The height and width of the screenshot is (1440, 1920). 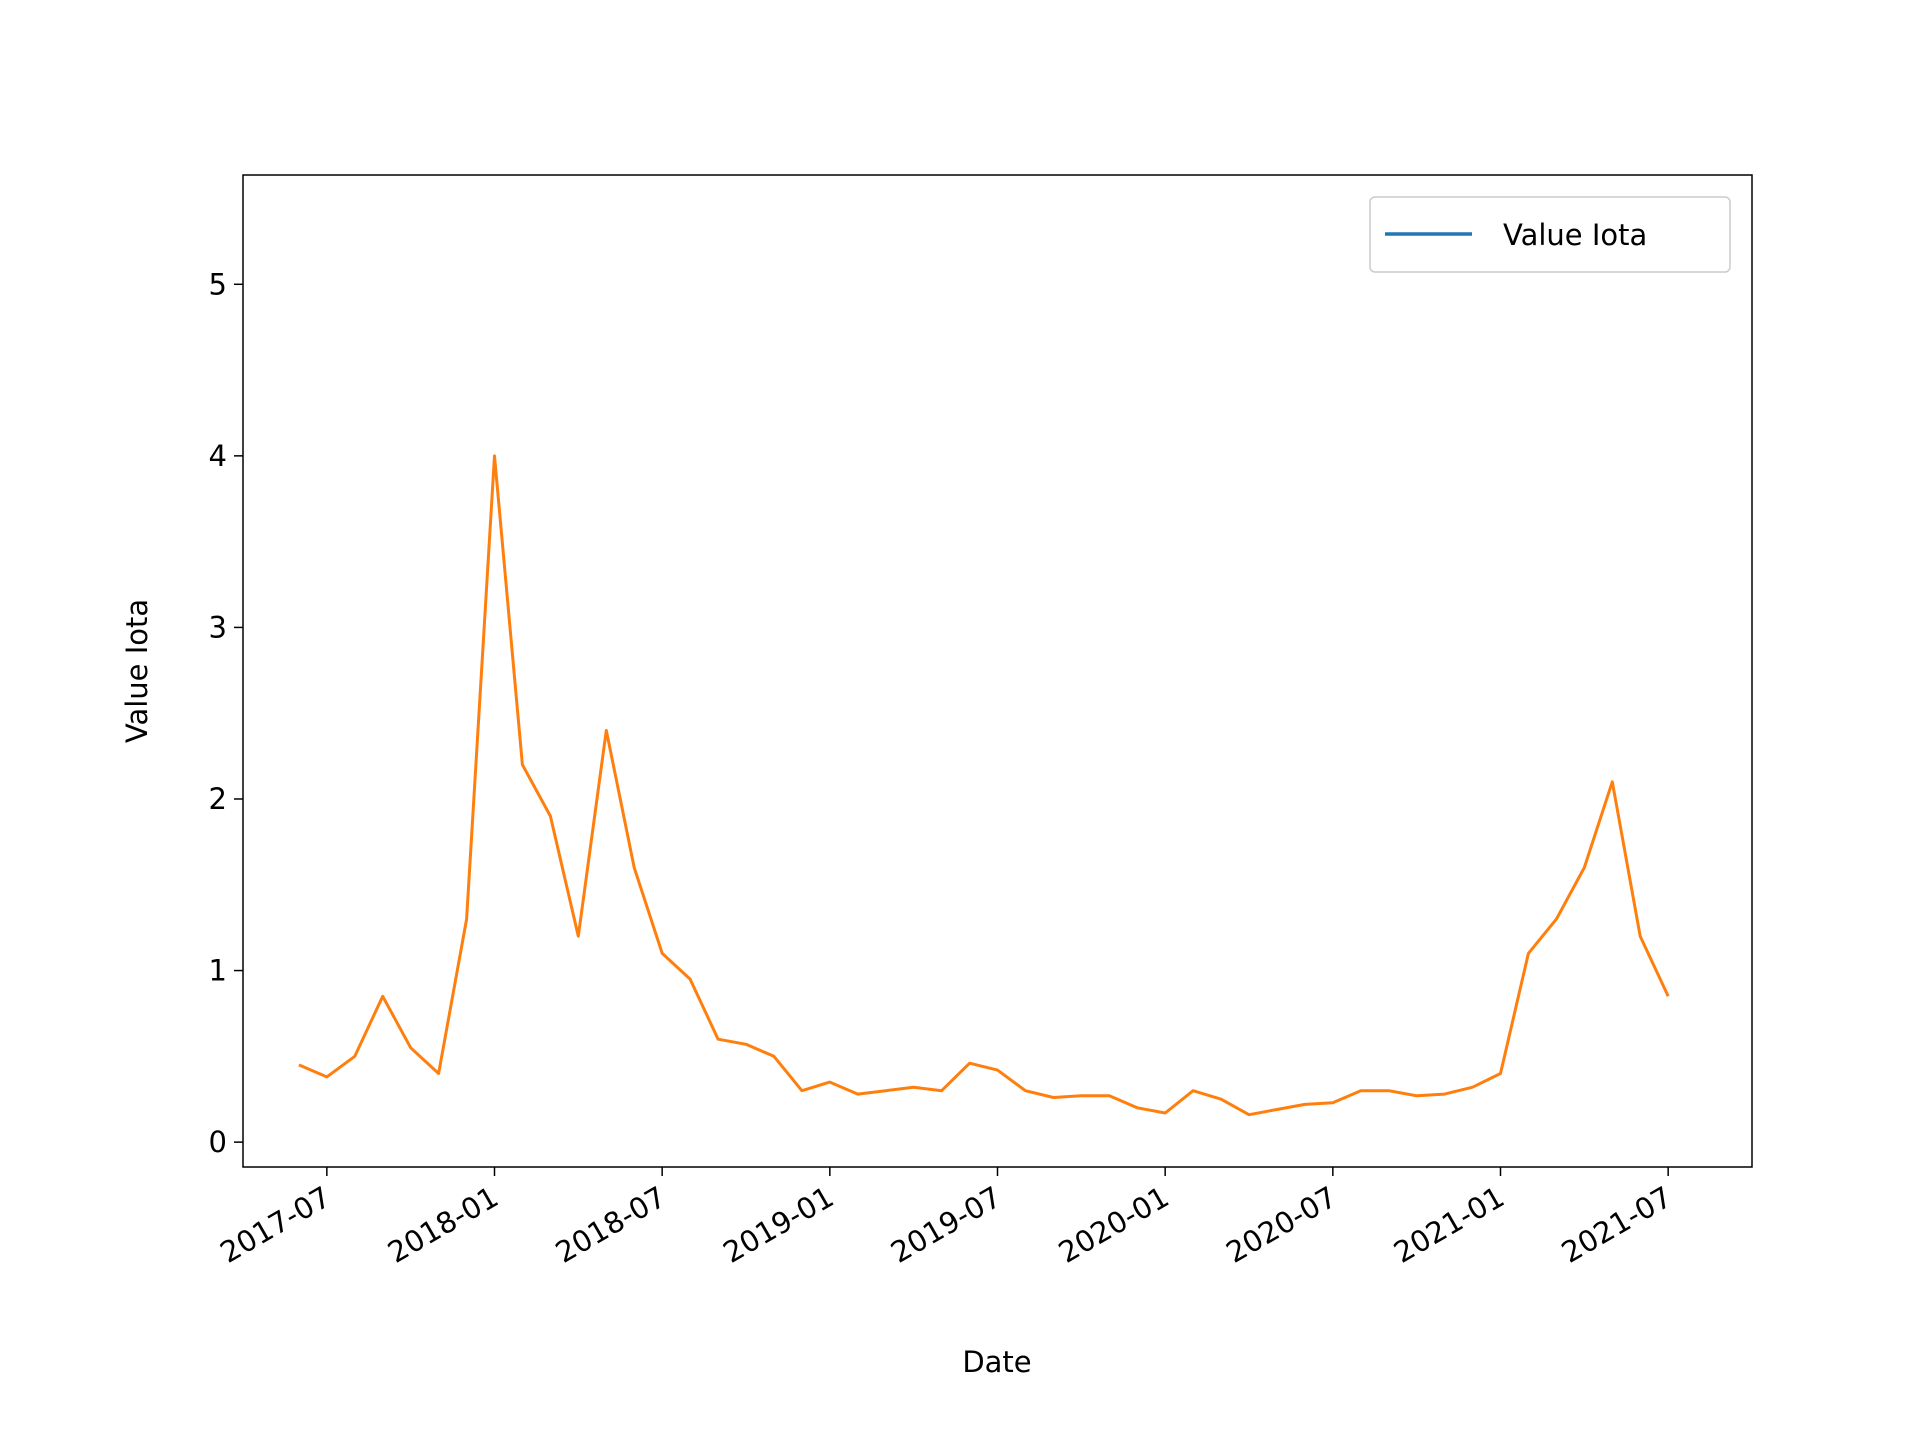 I want to click on x-tick-label: 2021-07, so click(x=1617, y=1225).